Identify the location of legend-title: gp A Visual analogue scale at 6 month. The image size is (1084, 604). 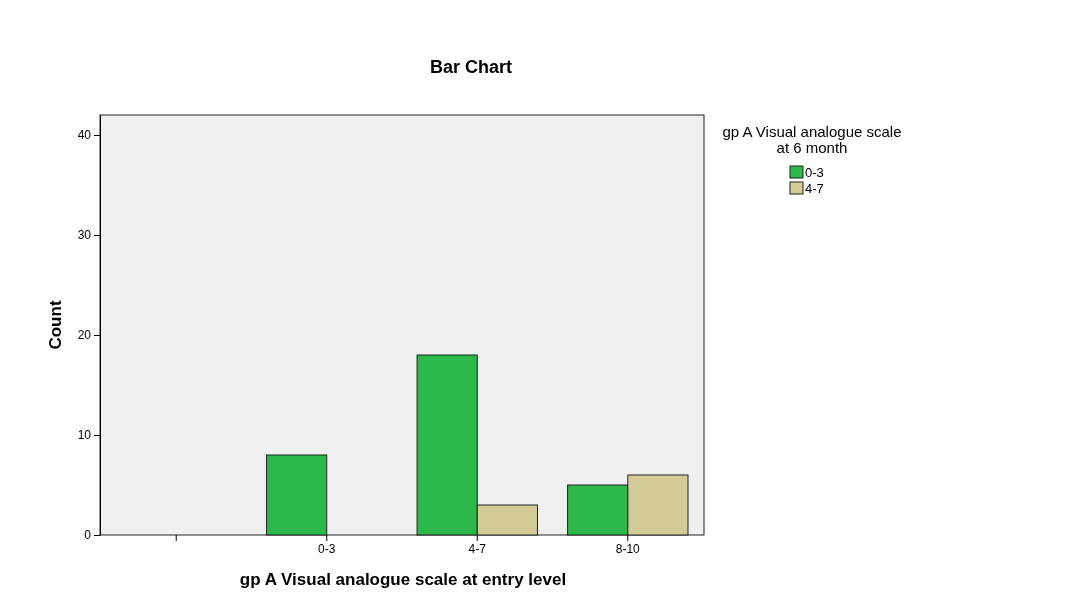
(812, 139).